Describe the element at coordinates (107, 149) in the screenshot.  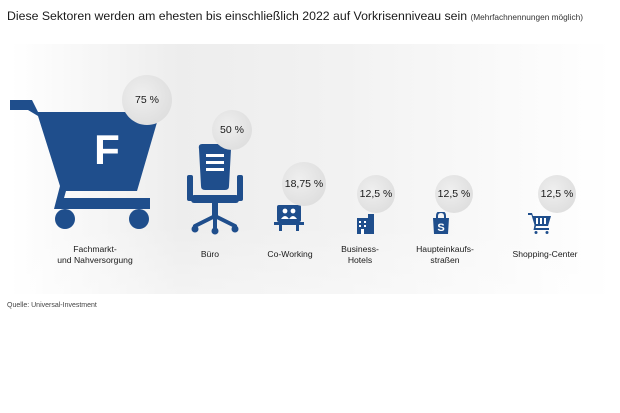
I see `svg-text: F` at that location.